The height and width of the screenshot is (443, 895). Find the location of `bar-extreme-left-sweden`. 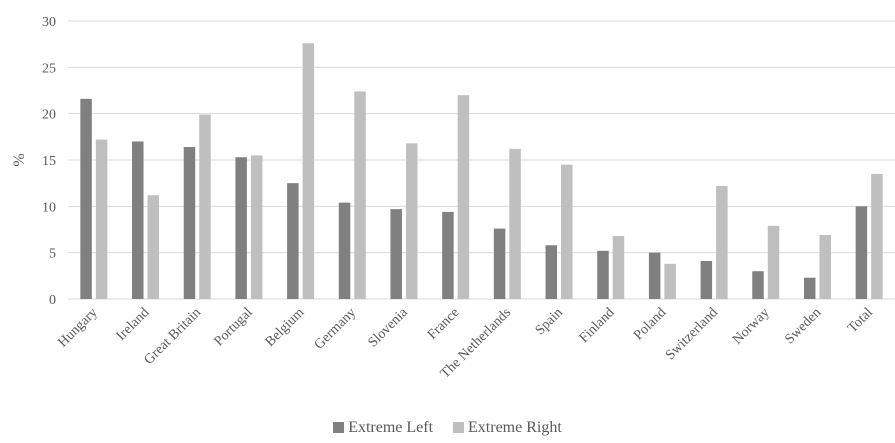

bar-extreme-left-sweden is located at coordinates (809, 288).